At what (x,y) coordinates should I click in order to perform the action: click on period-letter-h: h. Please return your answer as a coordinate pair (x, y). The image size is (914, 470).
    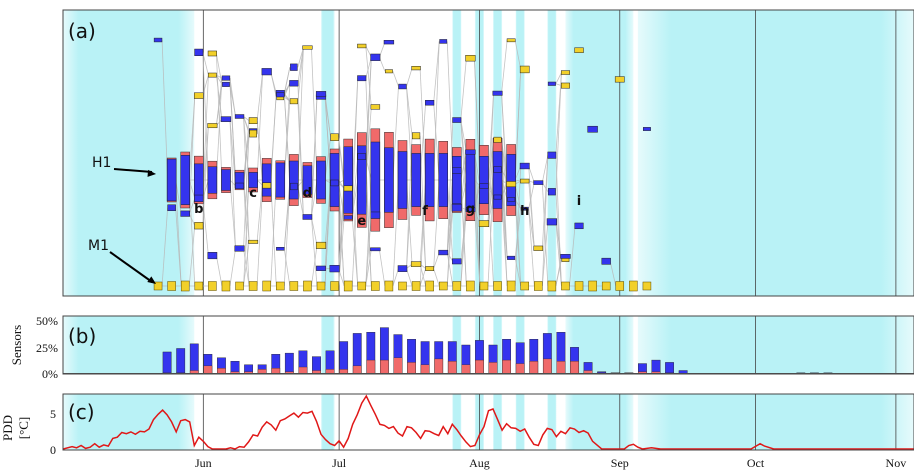
    Looking at the image, I should click on (524, 211).